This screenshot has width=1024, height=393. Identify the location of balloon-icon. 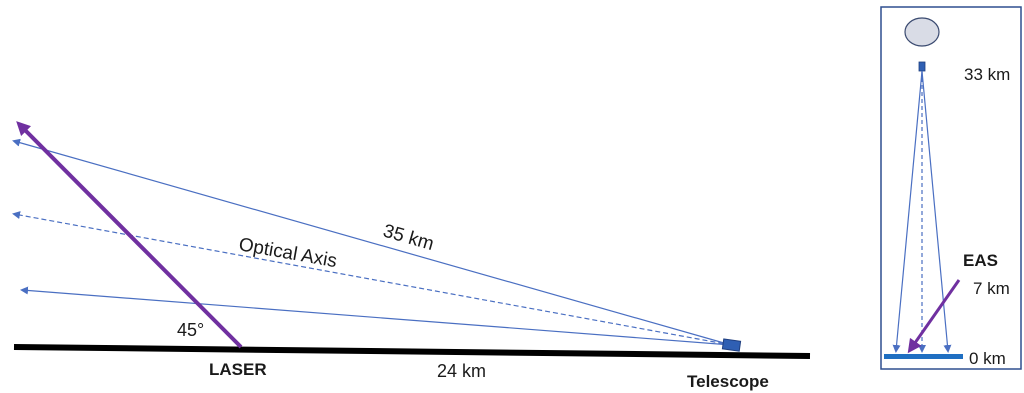
(922, 32).